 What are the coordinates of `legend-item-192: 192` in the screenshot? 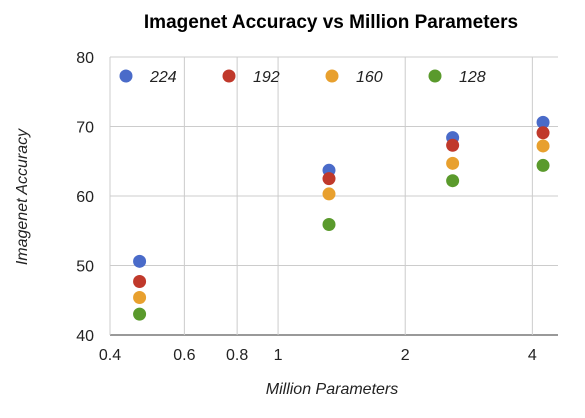 It's located at (251, 77).